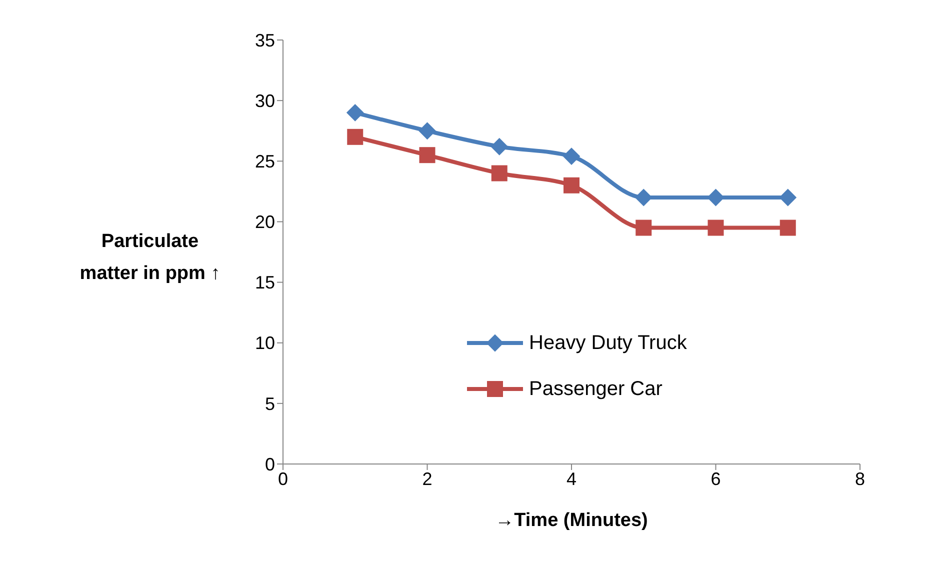  Describe the element at coordinates (264, 282) in the screenshot. I see `y-tick-label: 15` at that location.